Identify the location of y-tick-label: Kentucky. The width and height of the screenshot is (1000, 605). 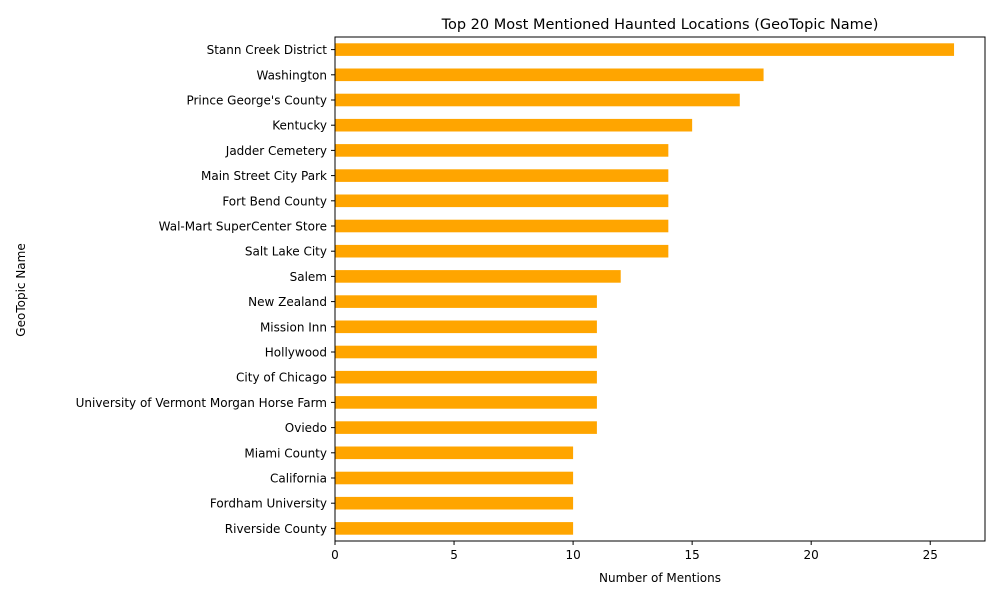
(299, 126).